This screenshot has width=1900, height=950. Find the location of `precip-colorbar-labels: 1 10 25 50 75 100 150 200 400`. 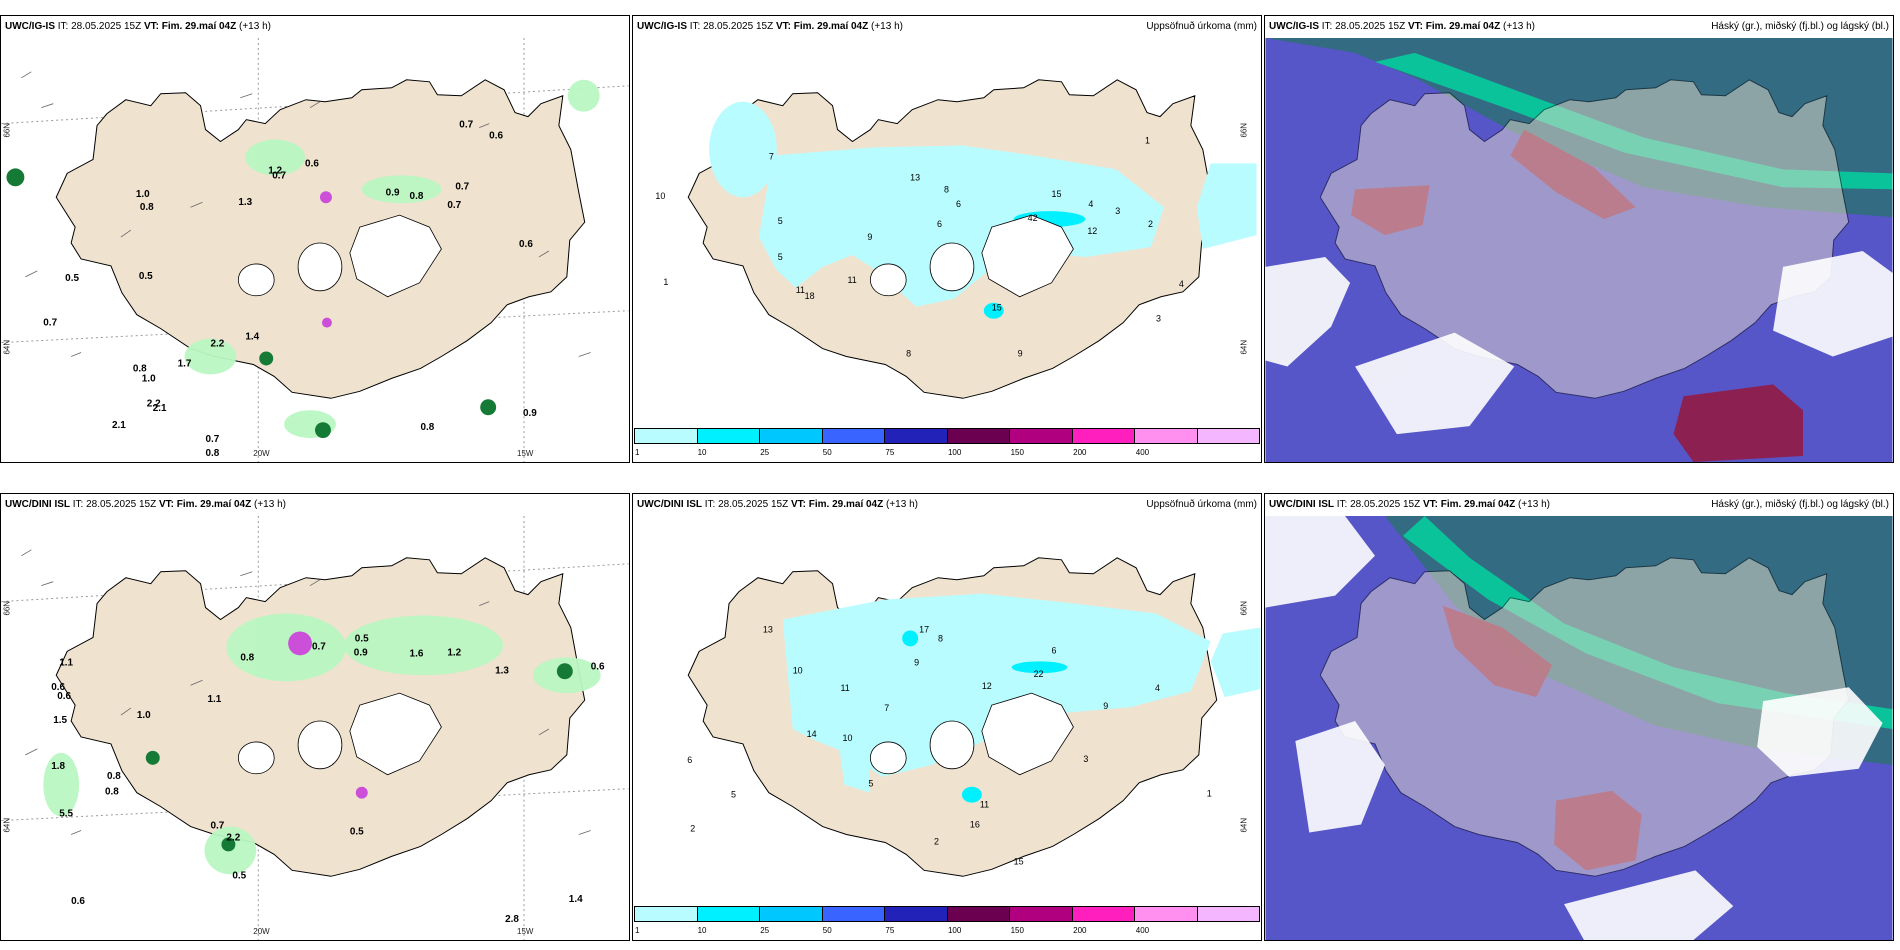

precip-colorbar-labels: 1 10 25 50 75 100 150 200 400 is located at coordinates (947, 931).